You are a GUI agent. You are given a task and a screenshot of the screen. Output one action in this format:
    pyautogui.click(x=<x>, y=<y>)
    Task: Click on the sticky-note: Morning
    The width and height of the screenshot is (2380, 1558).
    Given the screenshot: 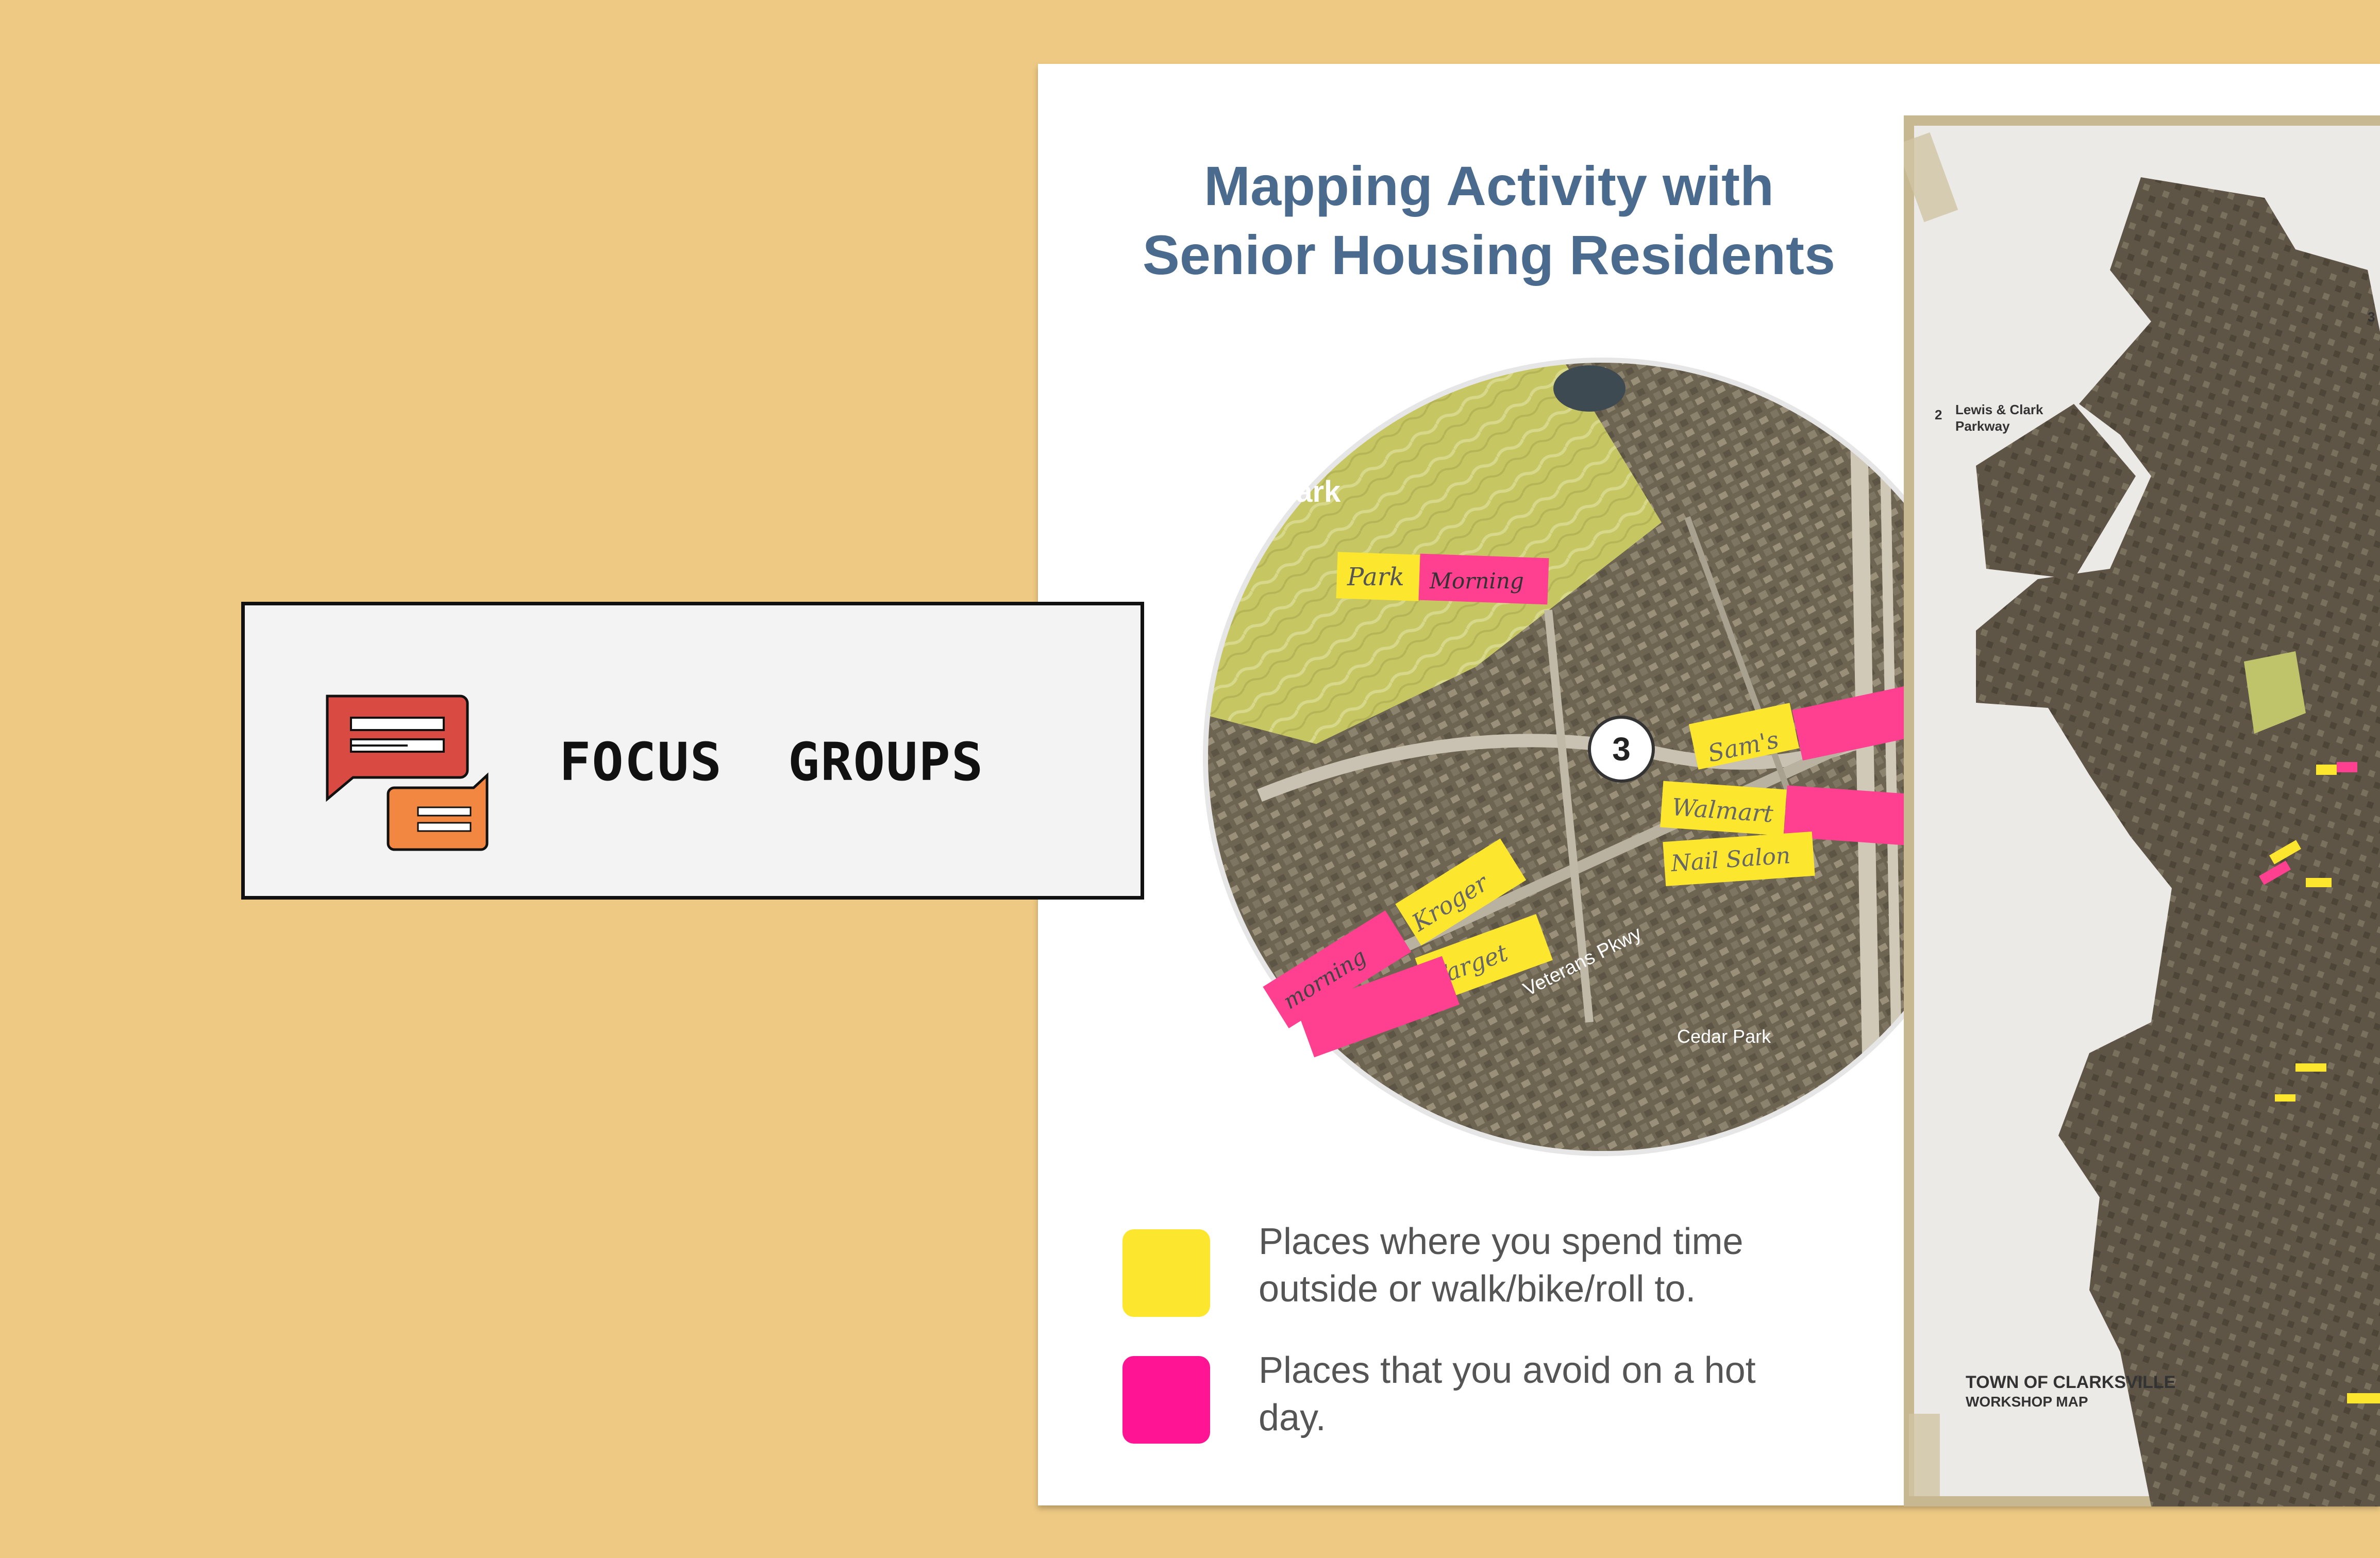 What is the action you would take?
    pyautogui.click(x=1483, y=579)
    